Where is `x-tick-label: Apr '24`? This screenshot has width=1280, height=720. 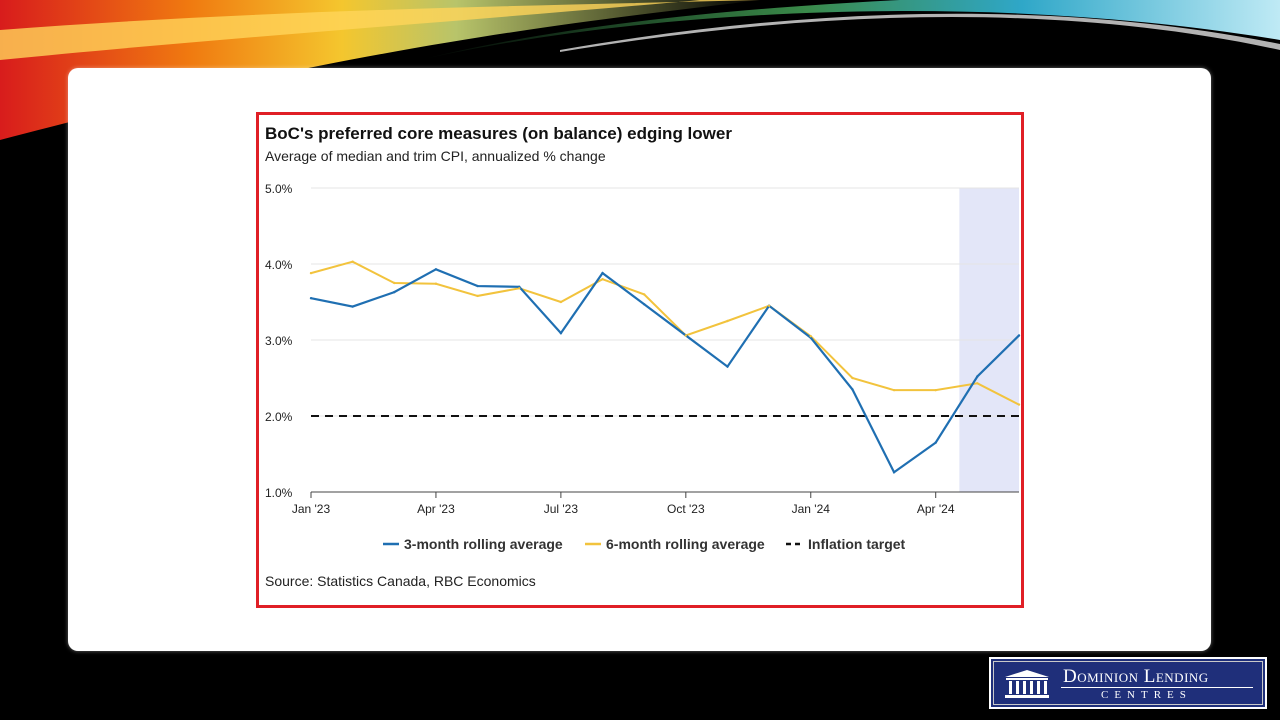 x-tick-label: Apr '24 is located at coordinates (936, 509).